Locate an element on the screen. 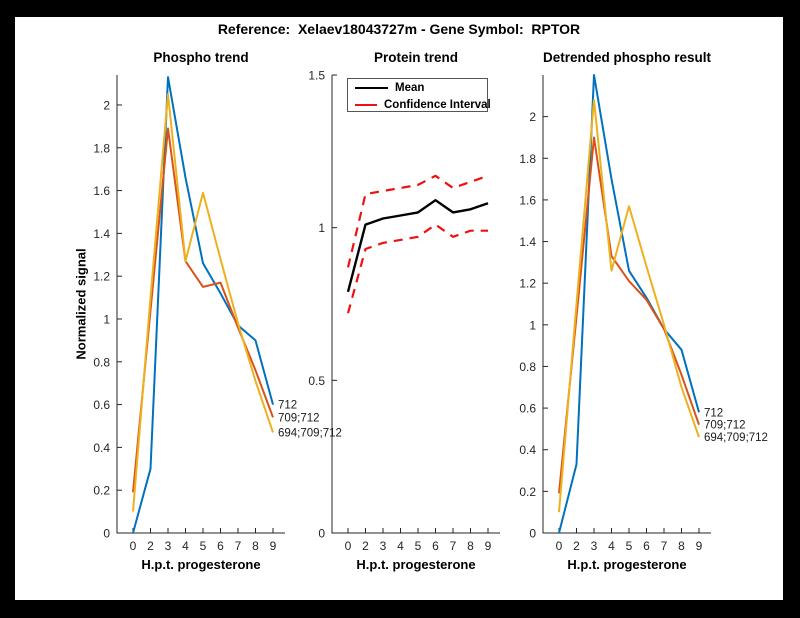 The image size is (800, 618). legend-label-ci: Confidence Interval is located at coordinates (437, 105).